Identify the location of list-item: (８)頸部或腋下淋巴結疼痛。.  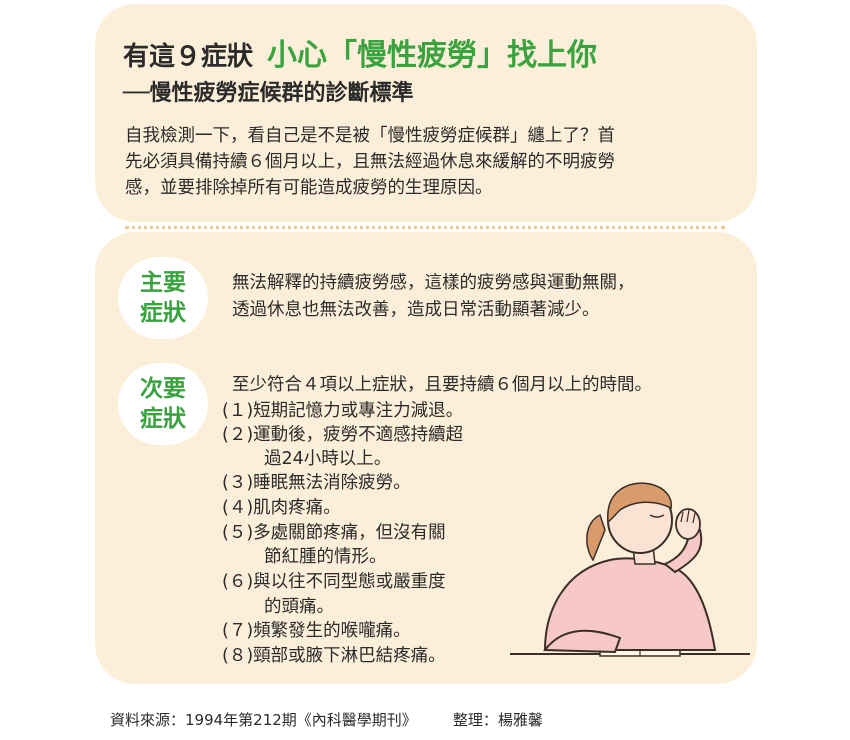
(334, 656).